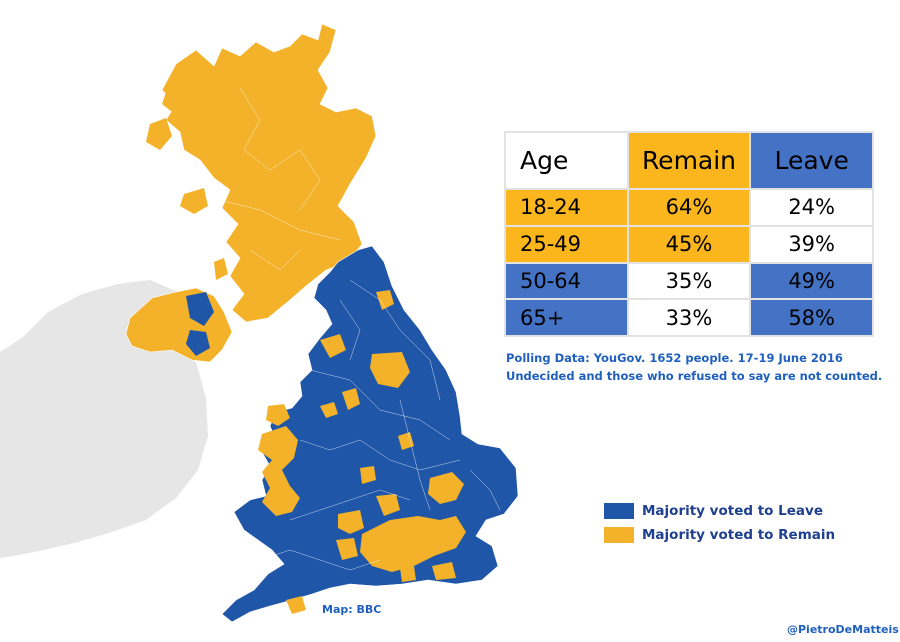 The width and height of the screenshot is (900, 642). What do you see at coordinates (347, 549) in the screenshot?
I see `remain-area-bath` at bounding box center [347, 549].